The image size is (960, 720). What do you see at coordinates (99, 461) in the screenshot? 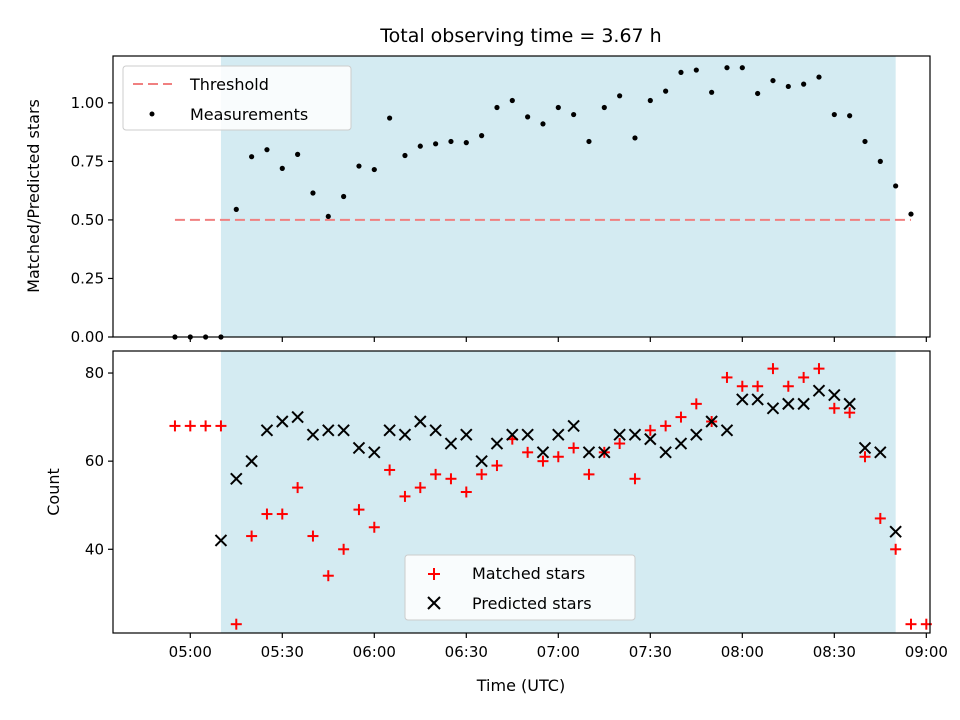
I see `bottom-y-ticks: 40 60 80` at bounding box center [99, 461].